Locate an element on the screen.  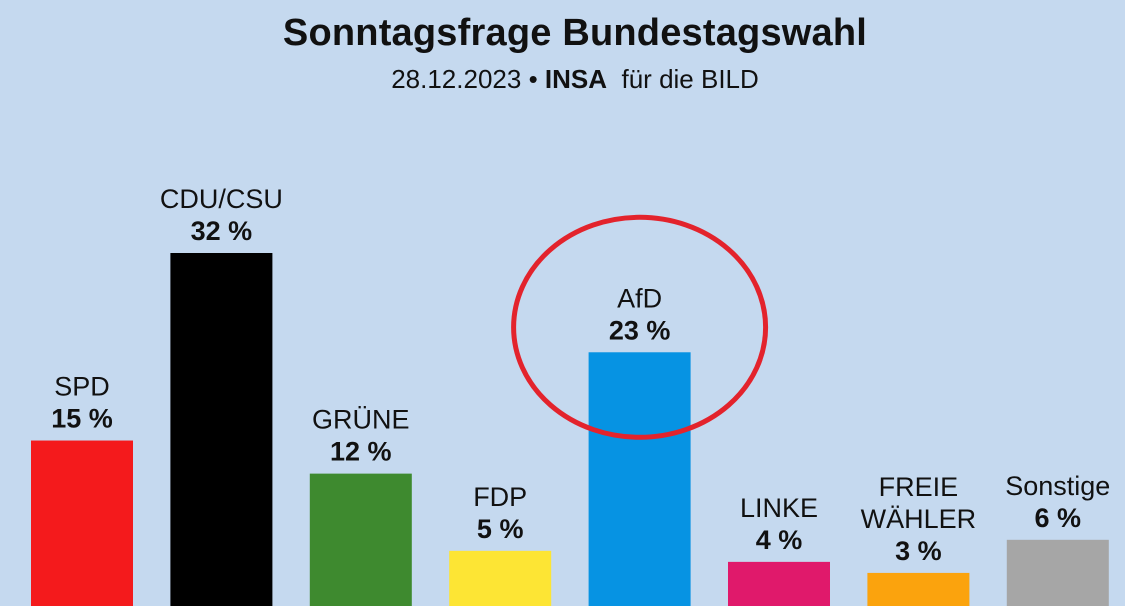
party-label-afd: AfD is located at coordinates (639, 298).